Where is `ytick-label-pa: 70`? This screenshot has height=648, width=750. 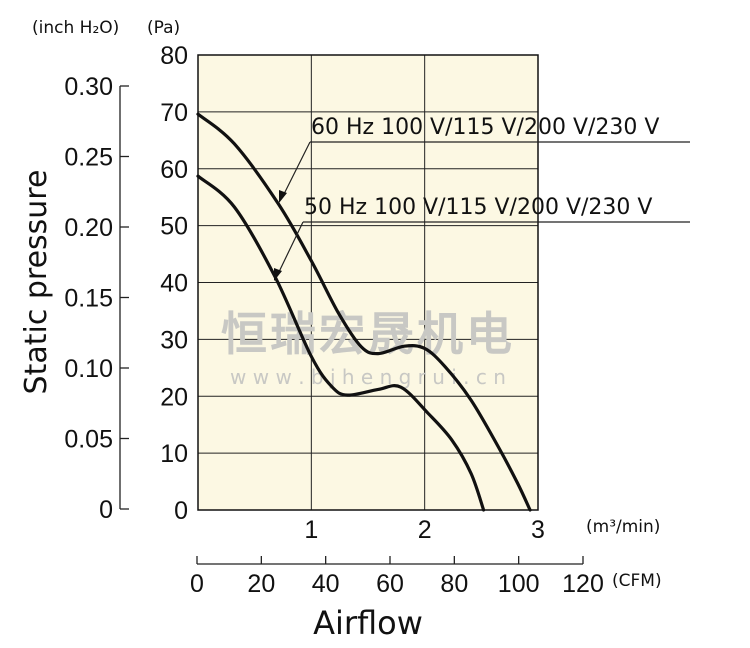
ytick-label-pa: 70 is located at coordinates (174, 113).